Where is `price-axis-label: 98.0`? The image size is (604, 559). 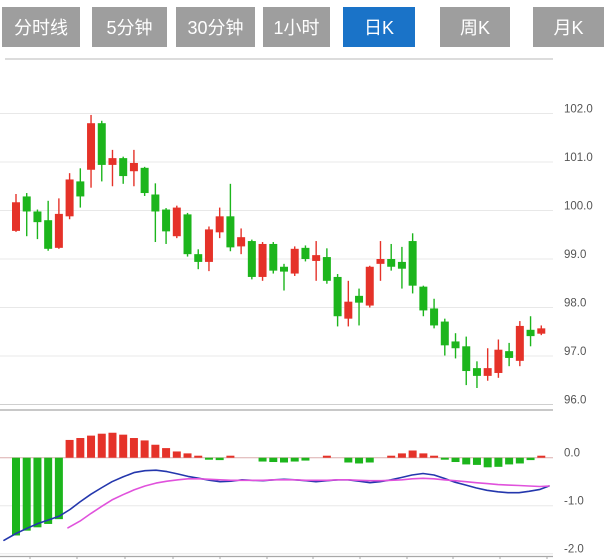 price-axis-label: 98.0 is located at coordinates (575, 304).